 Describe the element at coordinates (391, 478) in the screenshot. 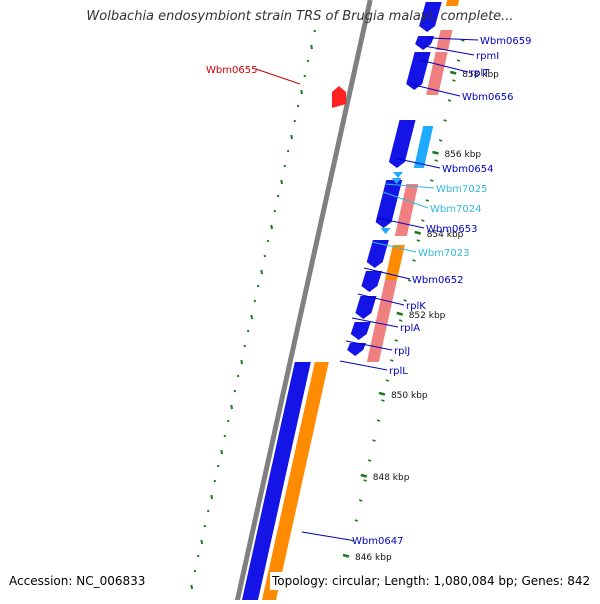

I see `tick-label: 848 kbp` at that location.